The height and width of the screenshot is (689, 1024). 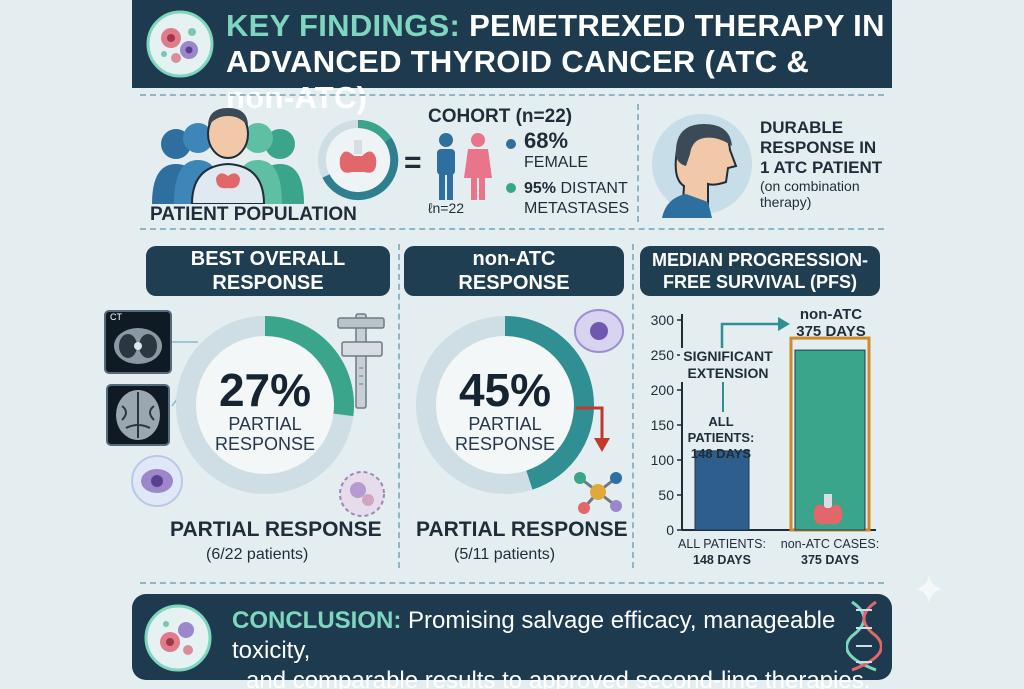 I want to click on panel1-sub1: PARTIAL, so click(x=265, y=424).